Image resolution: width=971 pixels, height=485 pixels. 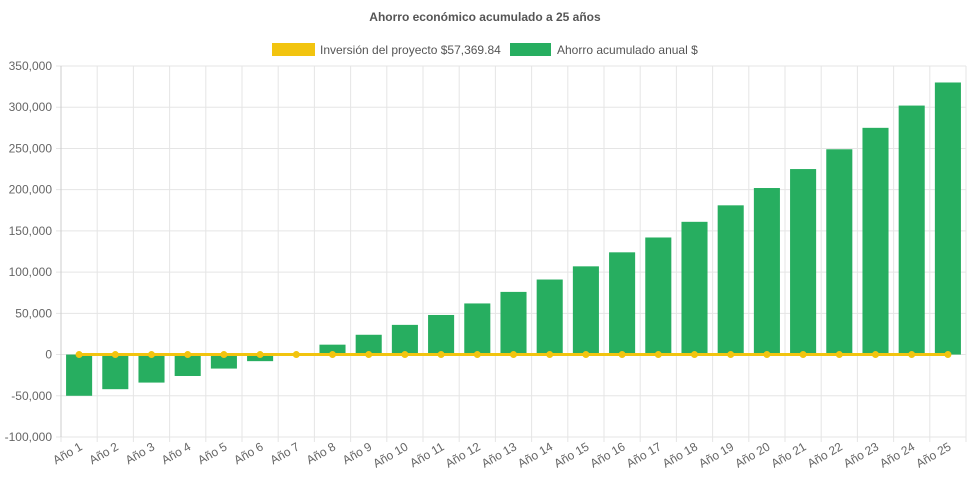 I want to click on line-series-investment, so click(x=513, y=355).